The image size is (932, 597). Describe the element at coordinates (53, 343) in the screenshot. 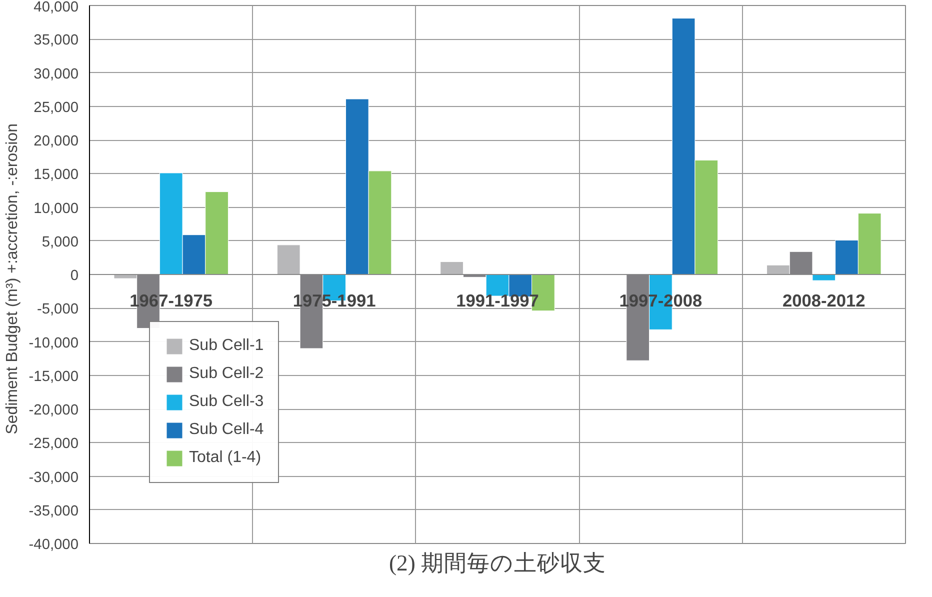

I see `y-tick-label: -10,000` at that location.